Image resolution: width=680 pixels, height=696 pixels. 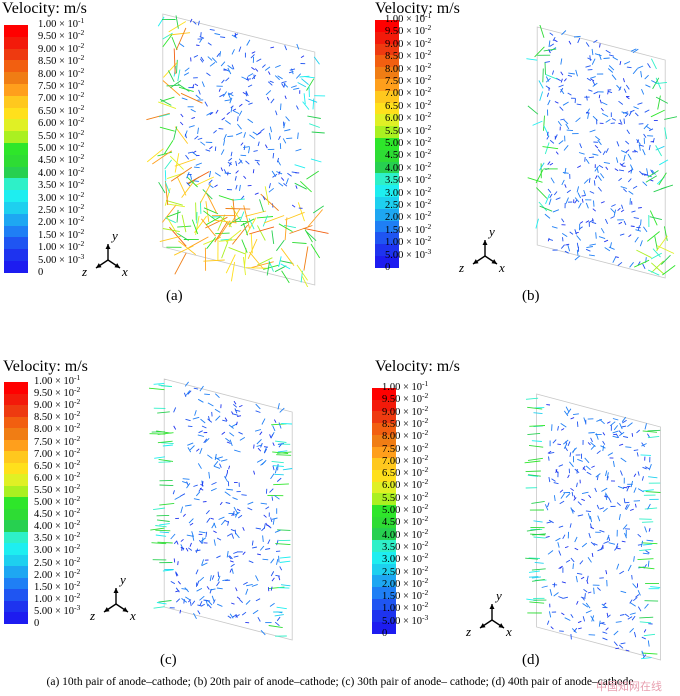 I want to click on tick-mantissa: 3.50, so click(x=43, y=539).